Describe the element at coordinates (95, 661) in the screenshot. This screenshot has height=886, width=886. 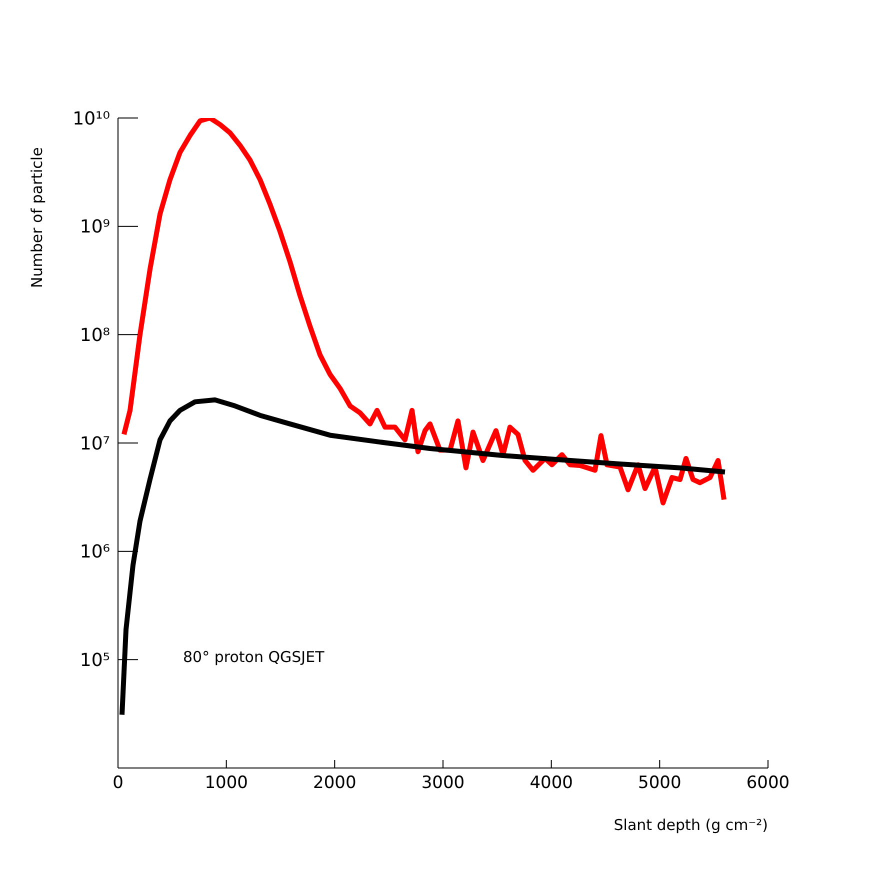
I see `y-tick-label: 10⁵` at that location.